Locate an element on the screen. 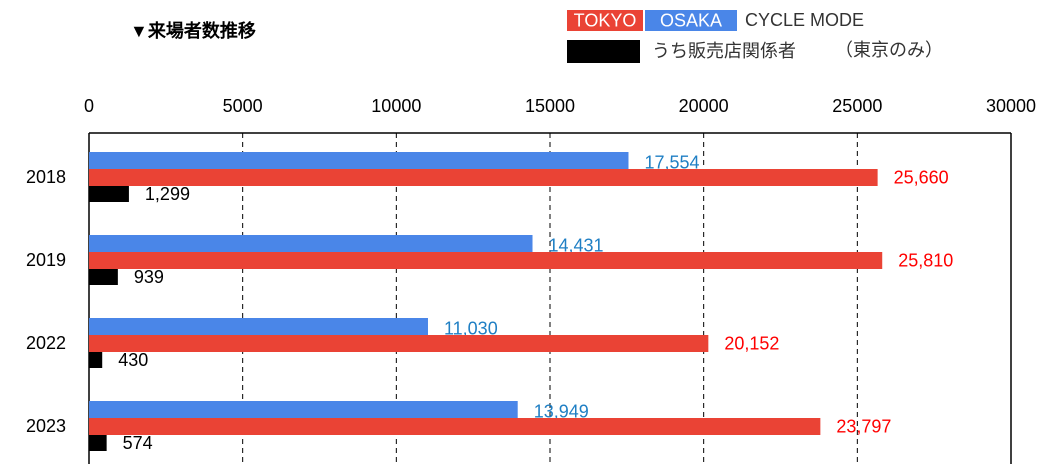 This screenshot has width=1043, height=464. value-label: 939 is located at coordinates (149, 277).